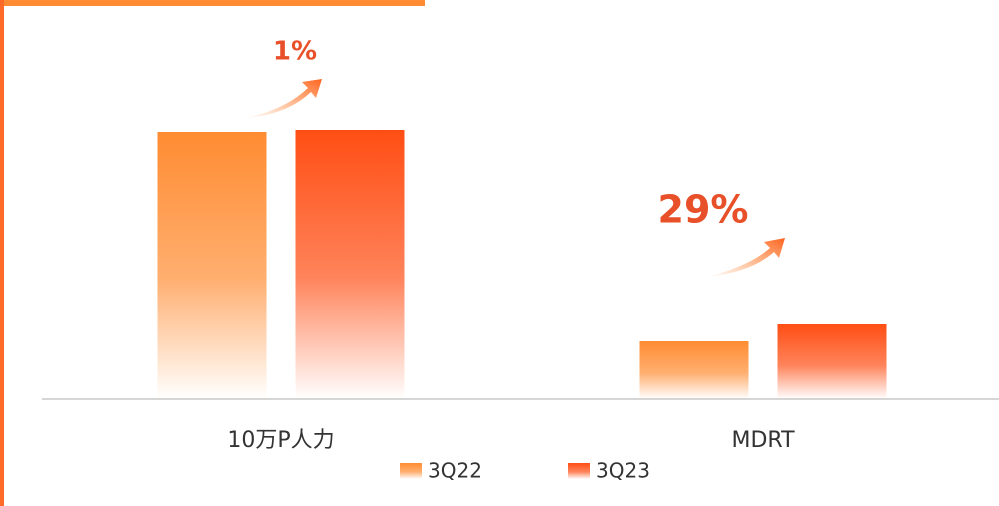 This screenshot has width=999, height=506. What do you see at coordinates (2, 253) in the screenshot?
I see `left-accent` at bounding box center [2, 253].